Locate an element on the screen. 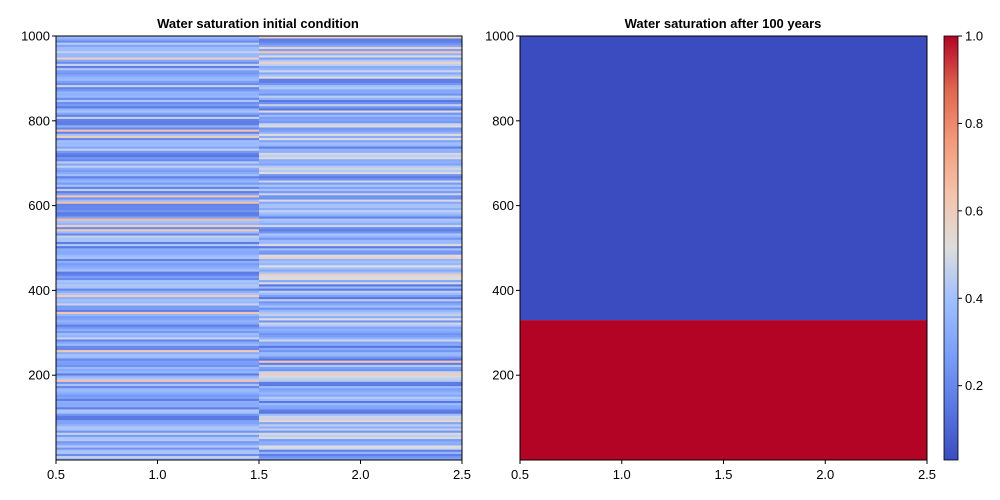  x-tick-label: 2.0 is located at coordinates (360, 474).